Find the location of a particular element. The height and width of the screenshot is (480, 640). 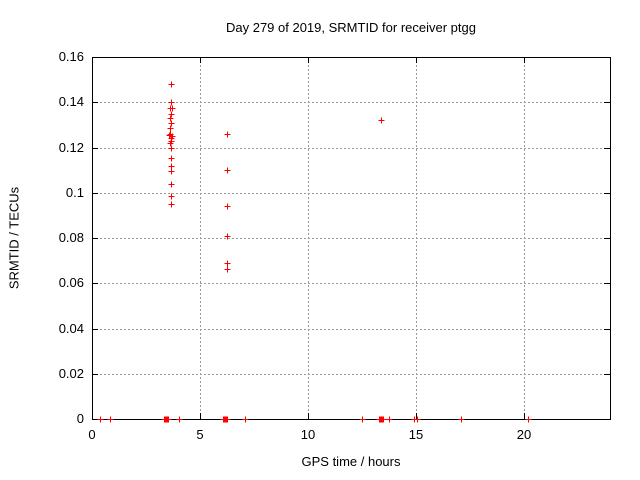

y-tick-label: 0.04 is located at coordinates (71, 328).